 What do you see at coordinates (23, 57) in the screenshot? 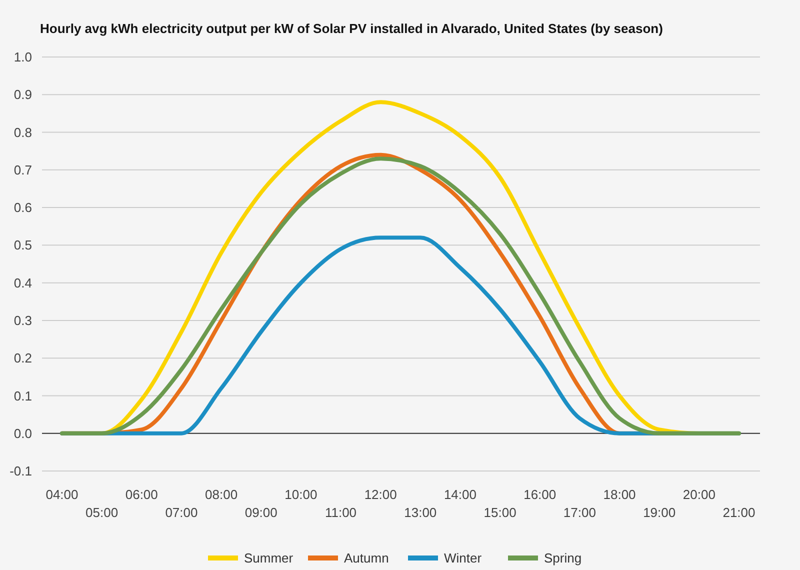
I see `y-tick-label: 1.0` at bounding box center [23, 57].